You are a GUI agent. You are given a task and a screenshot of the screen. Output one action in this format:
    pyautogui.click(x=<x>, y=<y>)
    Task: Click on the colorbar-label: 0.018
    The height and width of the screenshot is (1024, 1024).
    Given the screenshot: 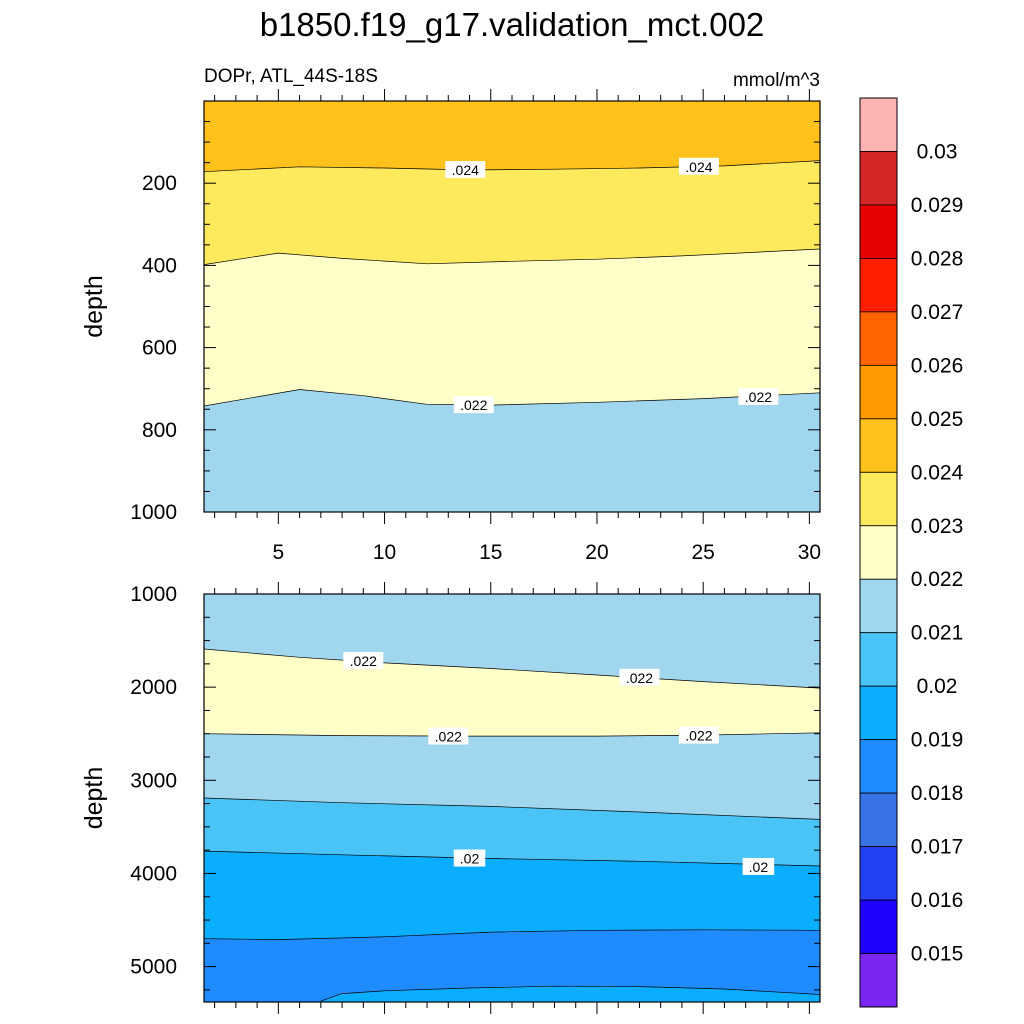 What is the action you would take?
    pyautogui.click(x=937, y=793)
    